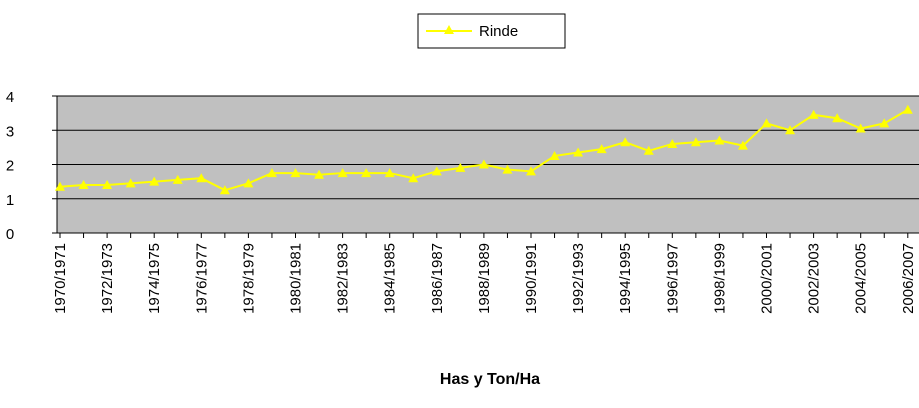  Describe the element at coordinates (201, 278) in the screenshot. I see `x-tick-label: 1976/1977` at that location.